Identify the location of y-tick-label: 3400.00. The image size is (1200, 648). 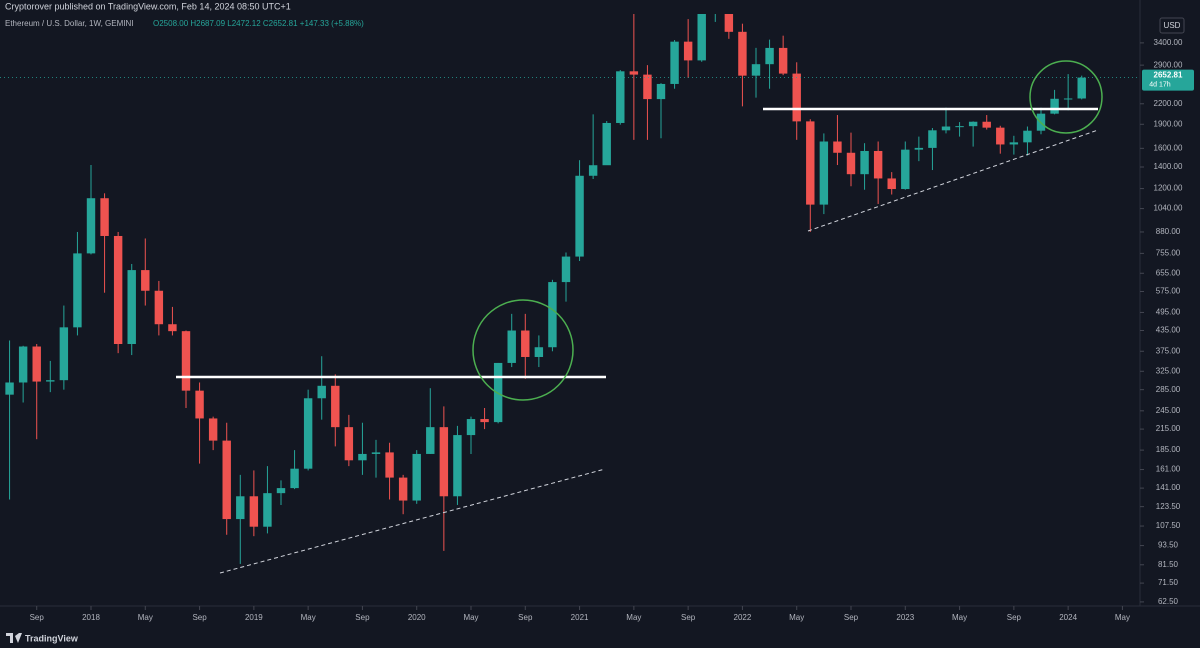
(1168, 42).